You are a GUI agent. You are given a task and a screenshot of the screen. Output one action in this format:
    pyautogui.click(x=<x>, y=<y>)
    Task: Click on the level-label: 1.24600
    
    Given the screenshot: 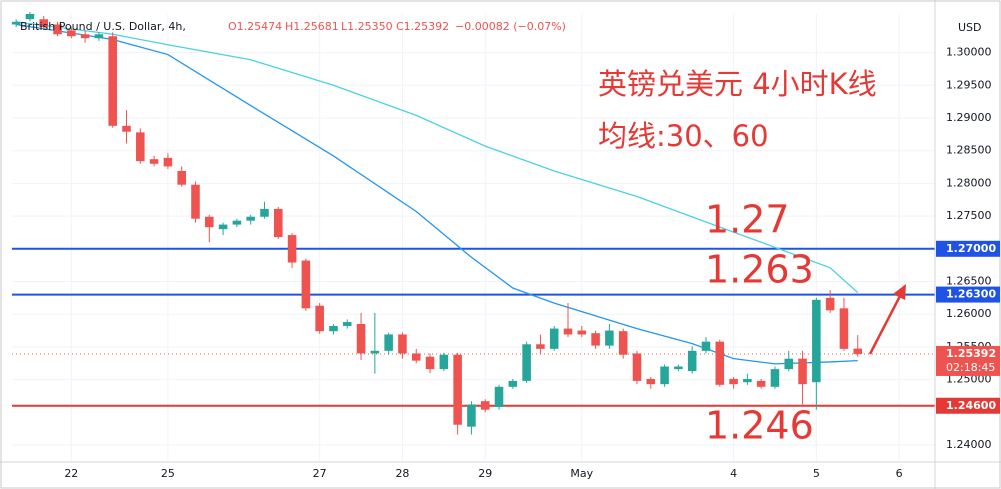 What is the action you would take?
    pyautogui.click(x=971, y=405)
    